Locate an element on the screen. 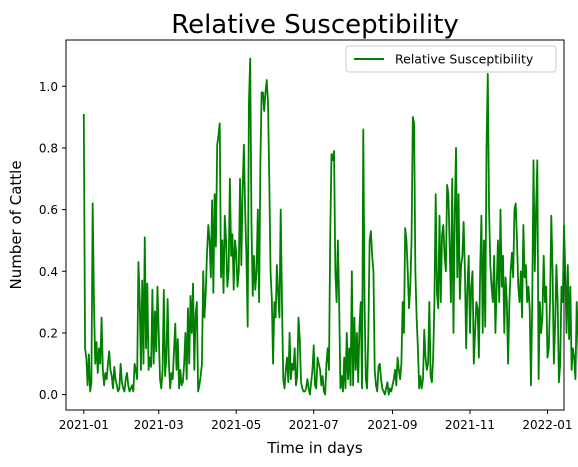 The width and height of the screenshot is (578, 467). x-tick-label: 2021-03 is located at coordinates (159, 425).